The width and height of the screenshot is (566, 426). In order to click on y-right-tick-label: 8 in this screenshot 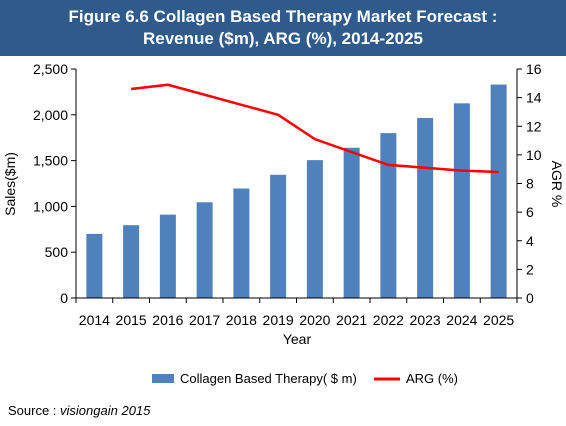, I will do `click(530, 184)`.